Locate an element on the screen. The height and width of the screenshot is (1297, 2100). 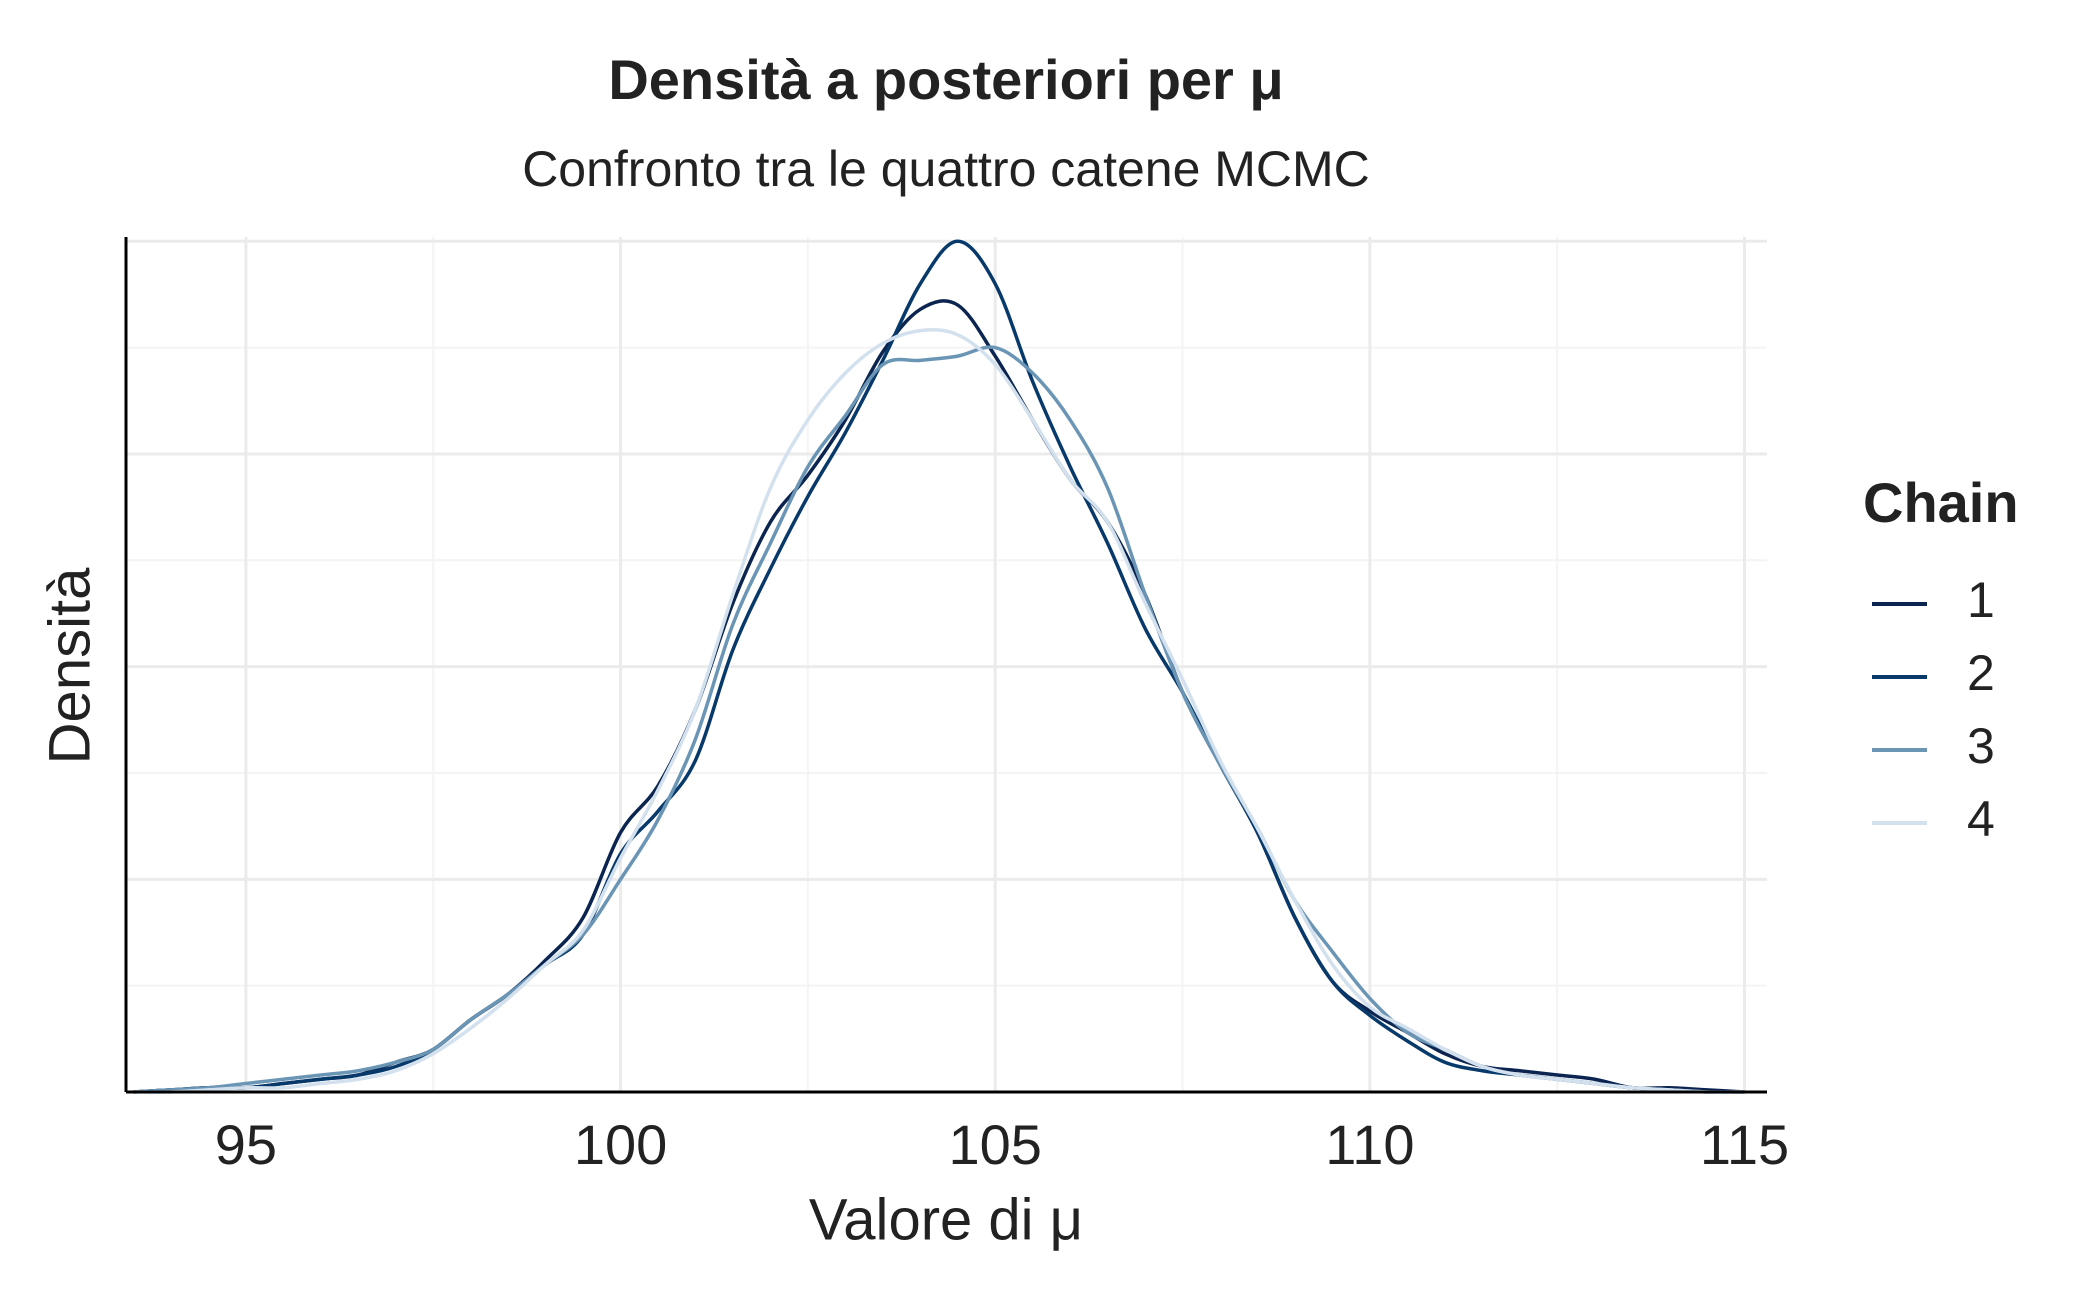
x-tick-label: 105 is located at coordinates (994, 1144).